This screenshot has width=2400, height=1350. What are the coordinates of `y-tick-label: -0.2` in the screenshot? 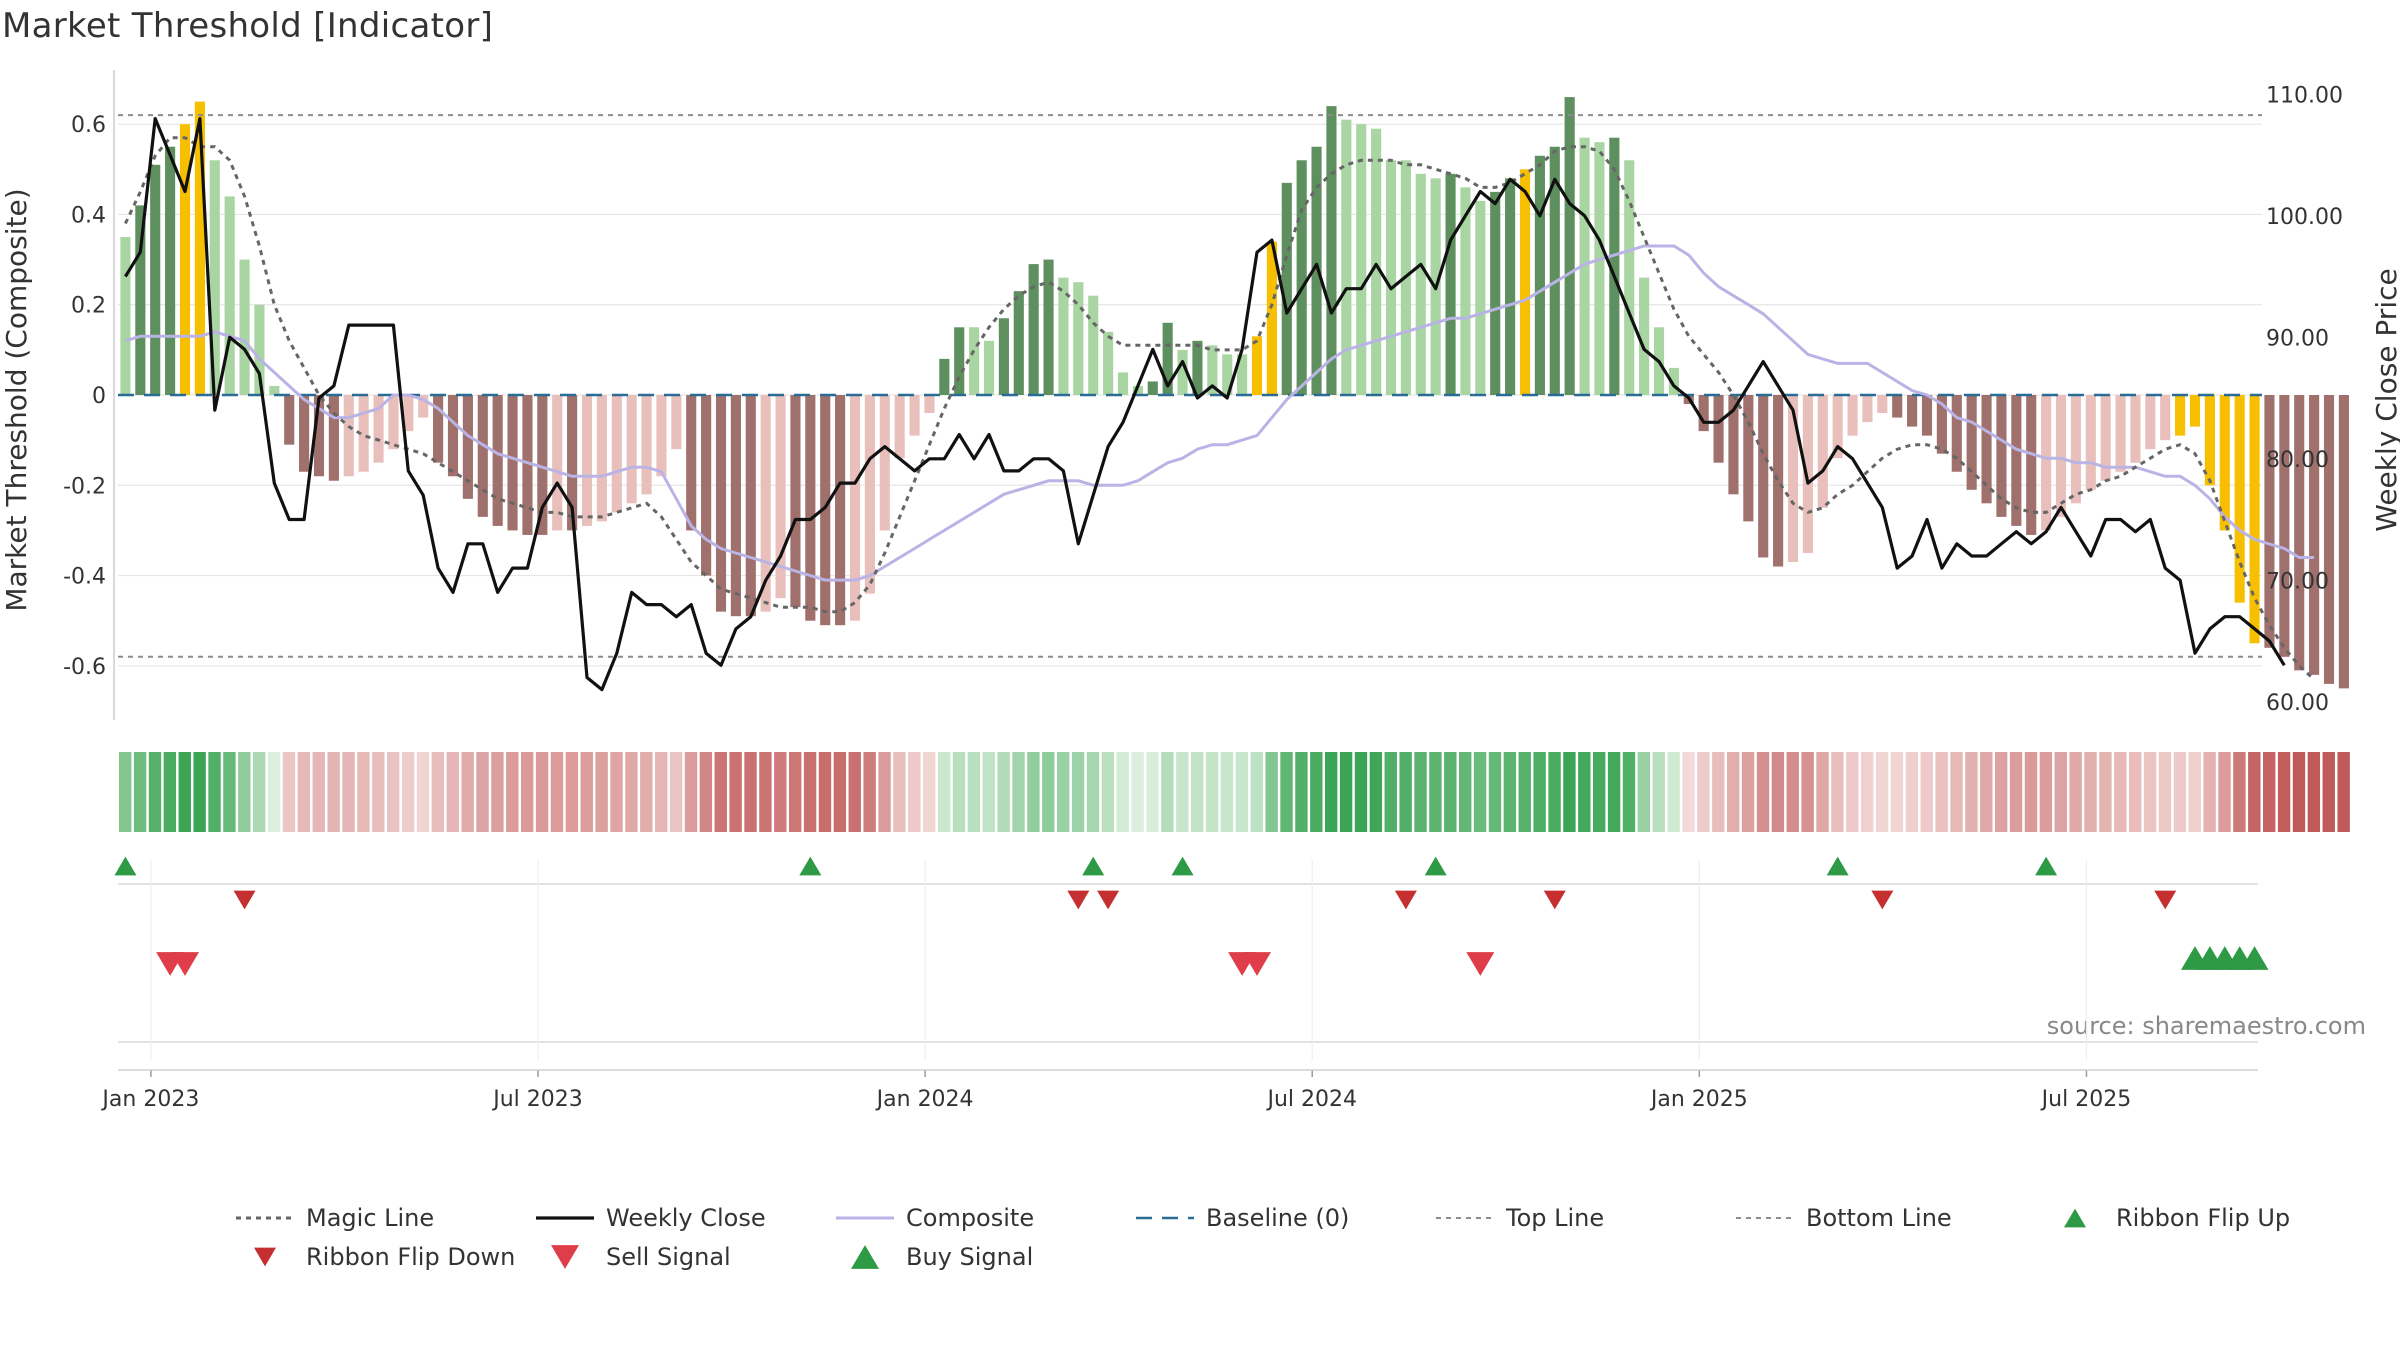 It's located at (84, 486).